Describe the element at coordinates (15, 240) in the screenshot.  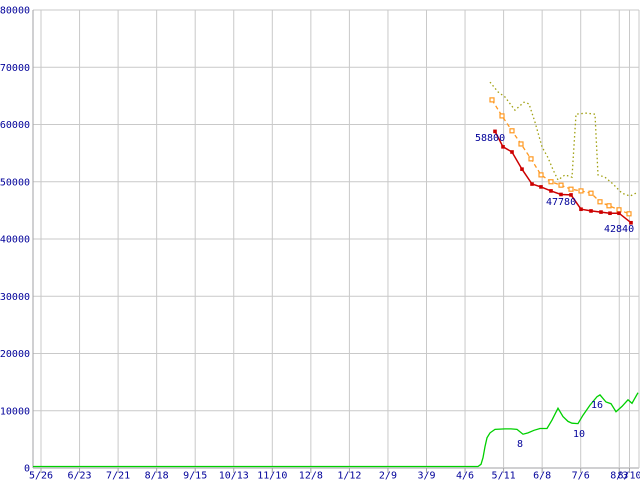
I see `y-axis-tick-label: 40000` at that location.